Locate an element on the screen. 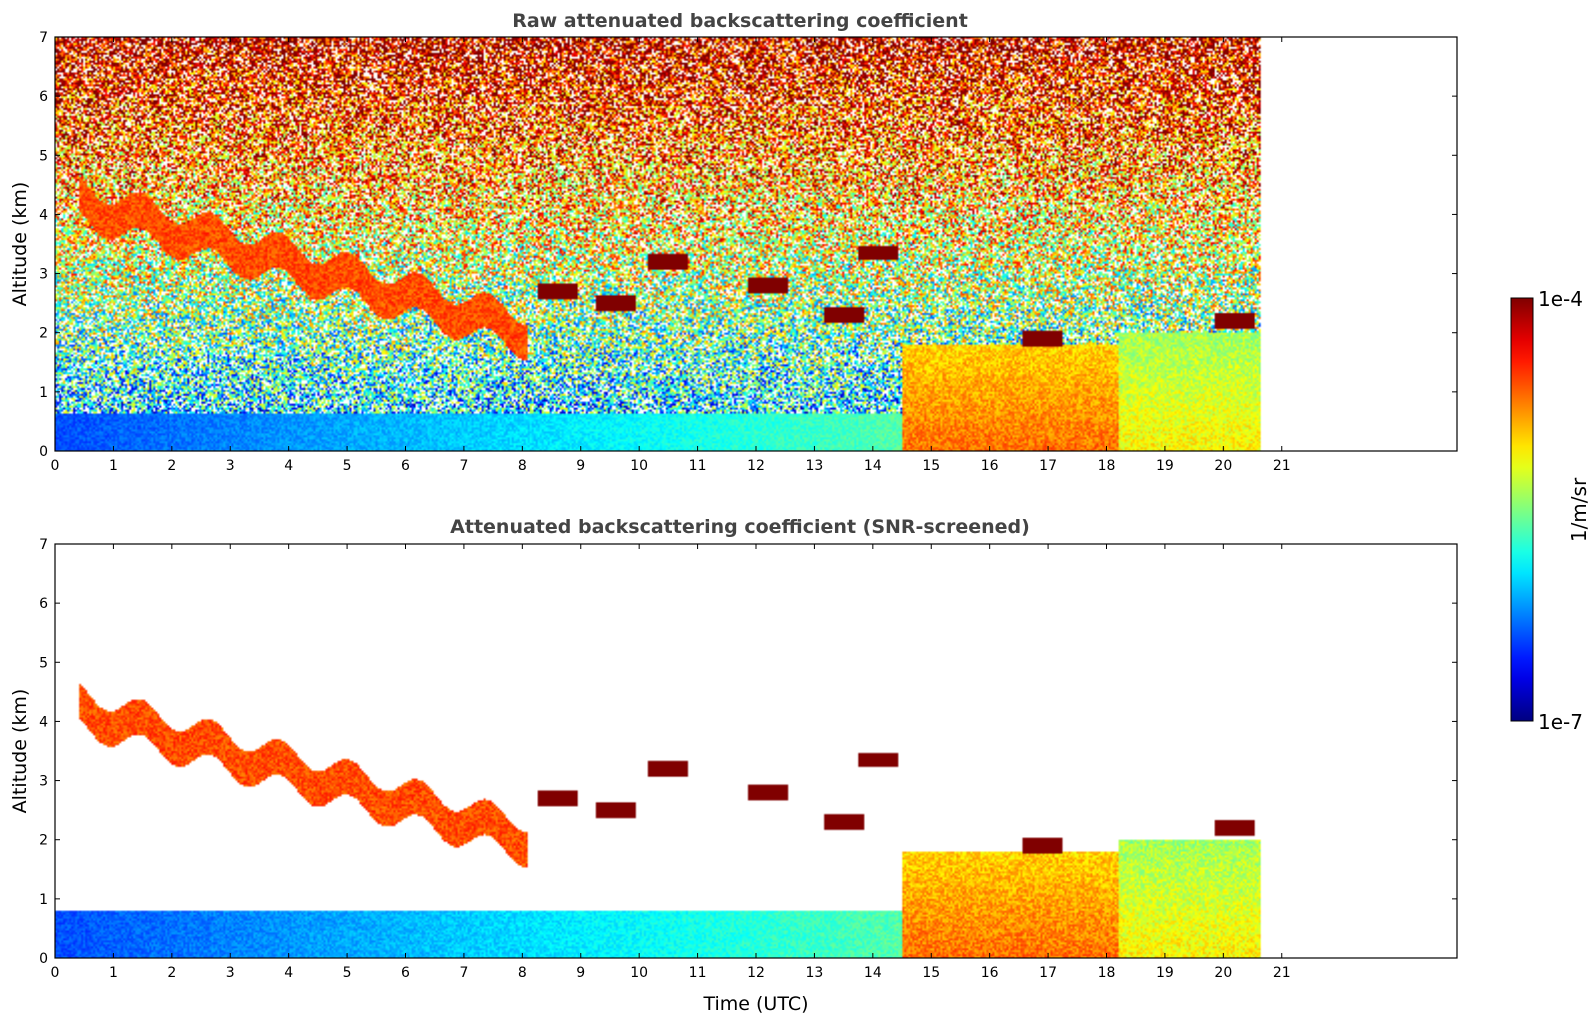 This screenshot has height=1020, width=1595. bottom-x-tick-label: 11 is located at coordinates (698, 973).